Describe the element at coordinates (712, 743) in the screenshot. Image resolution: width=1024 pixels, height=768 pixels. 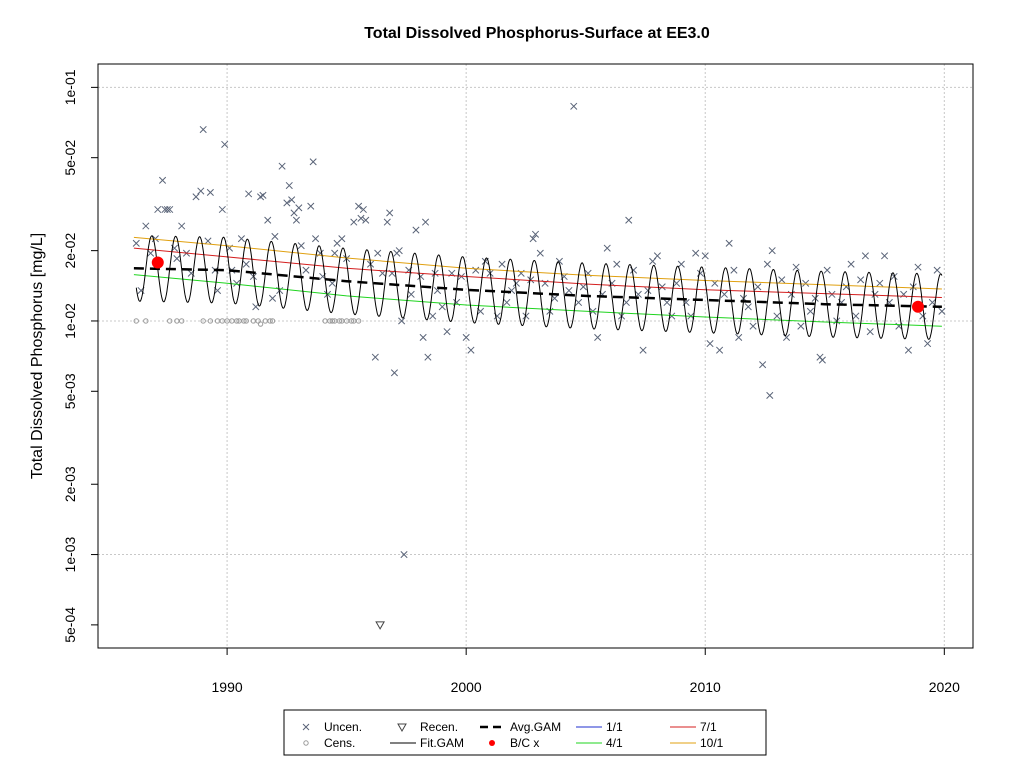
I see `legend-label: 10/1` at that location.